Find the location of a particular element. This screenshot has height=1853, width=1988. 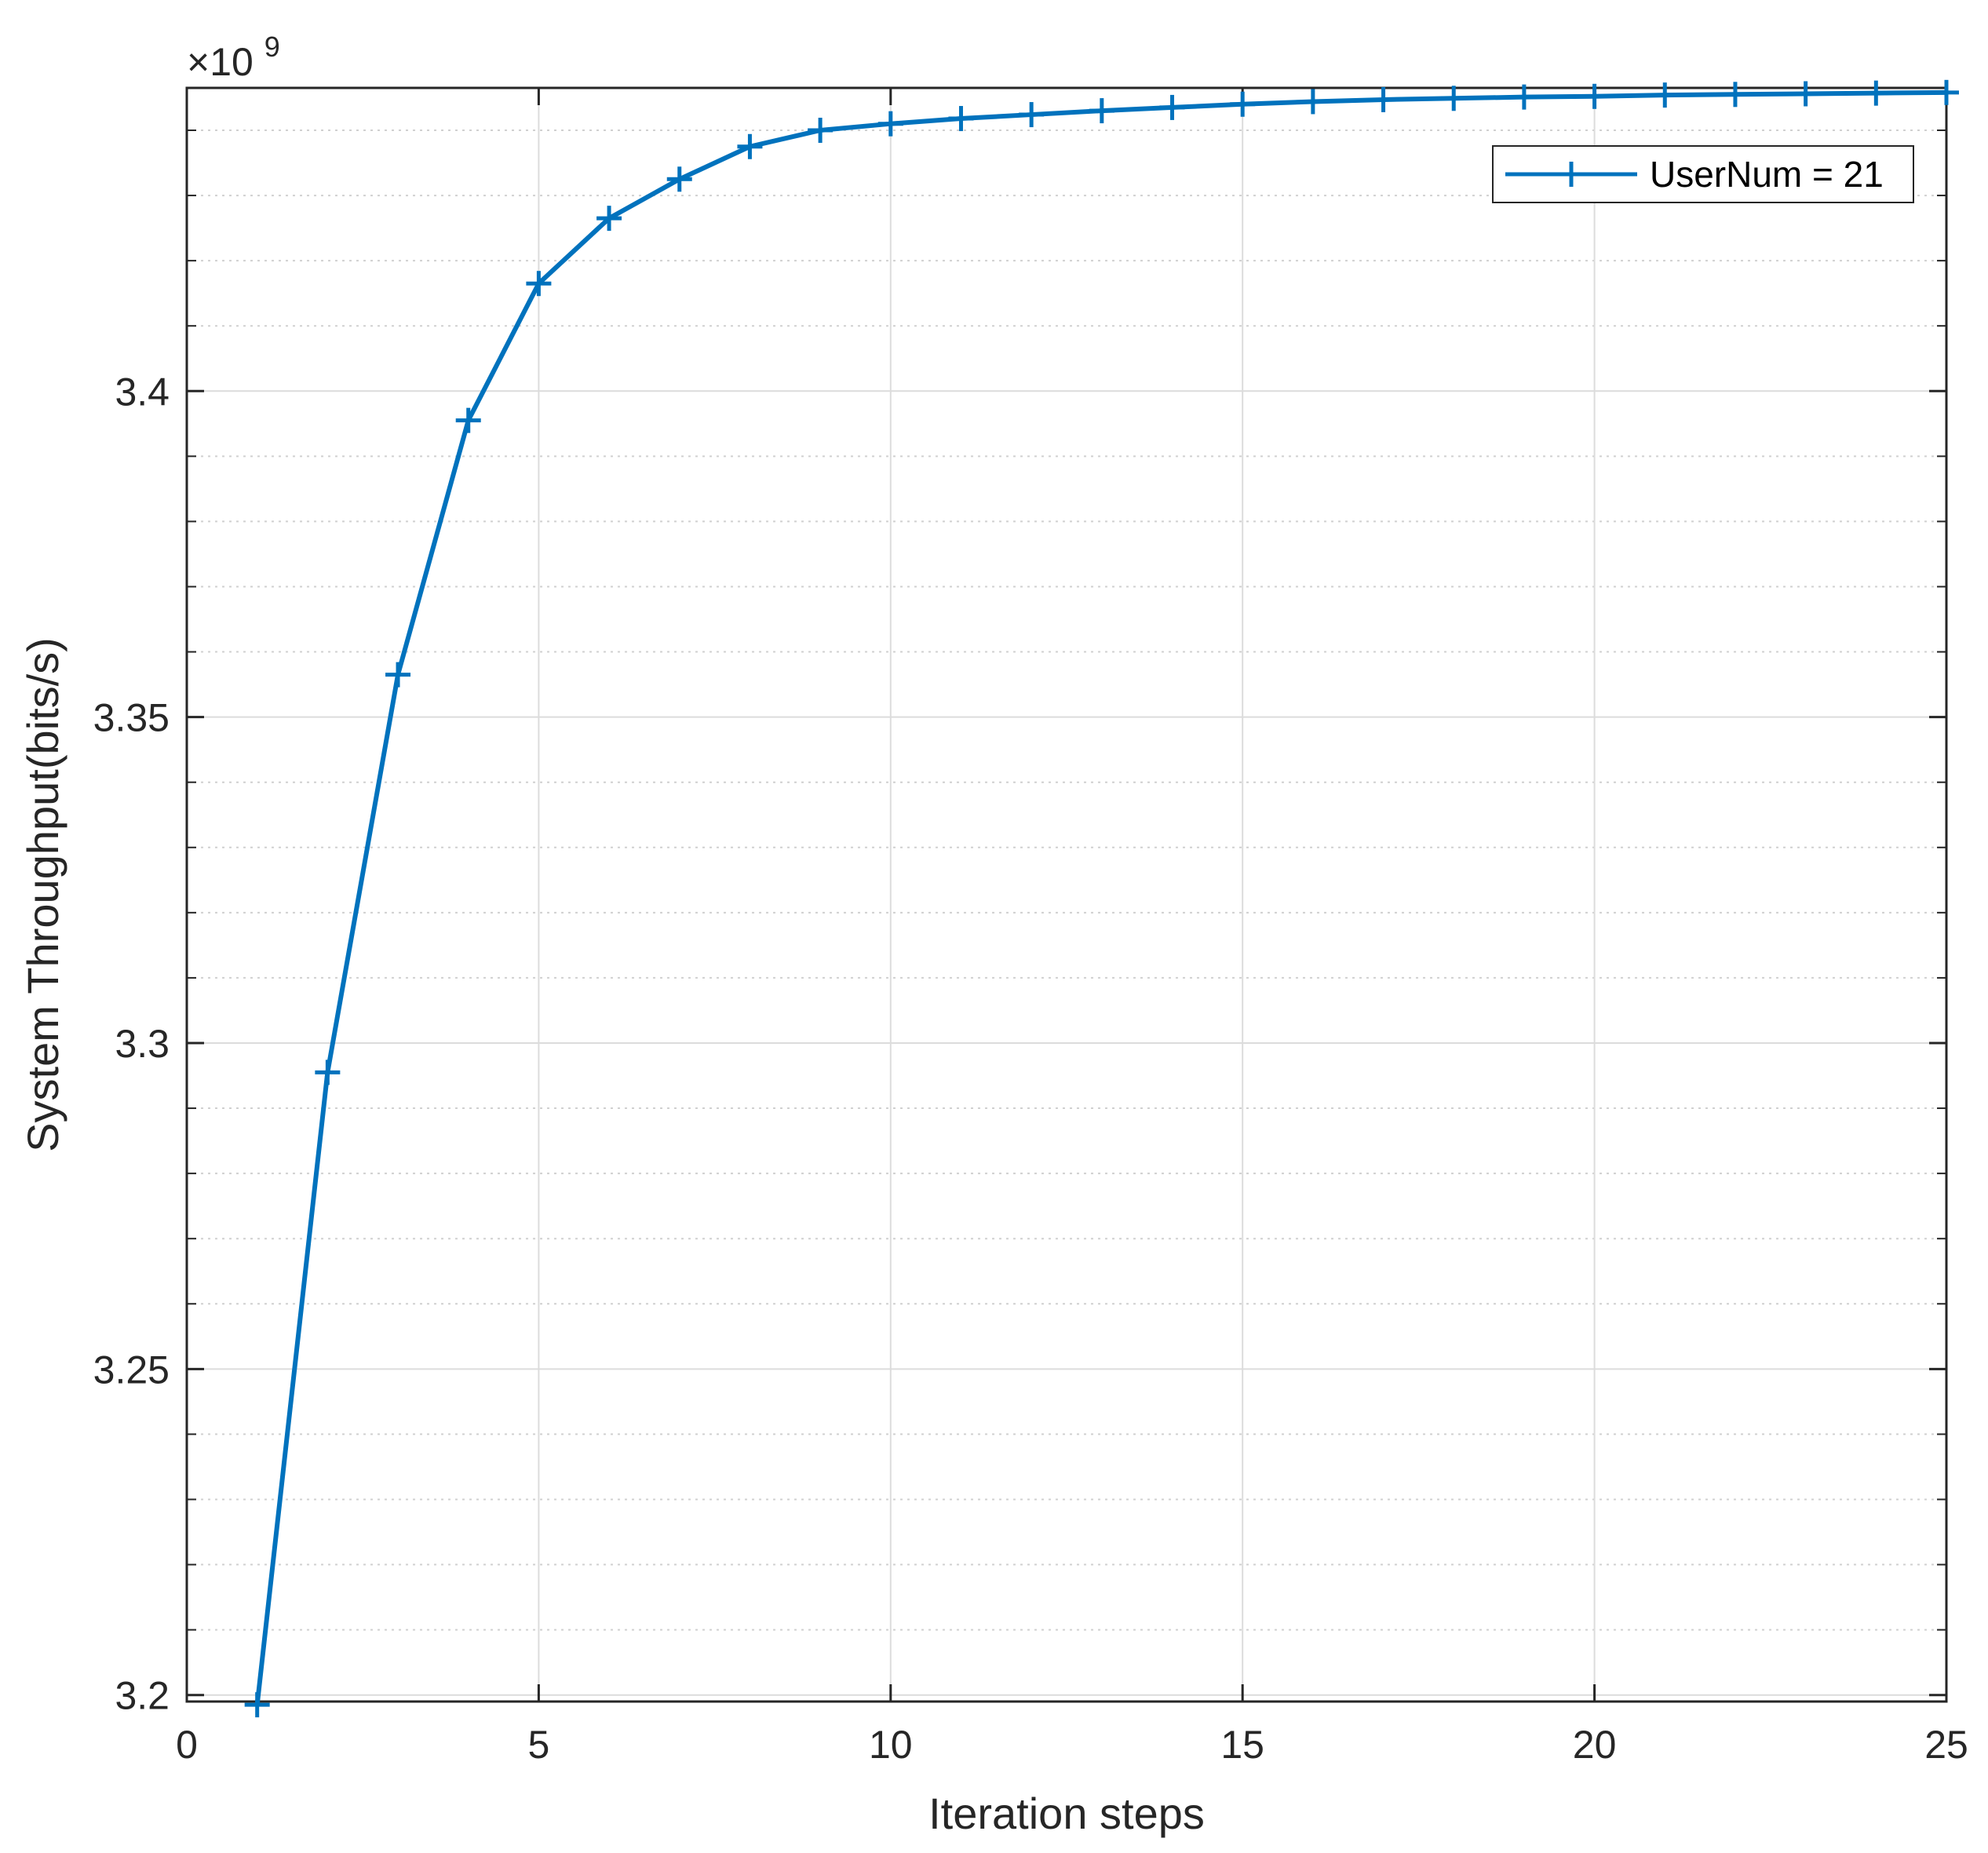

legend-entry-usernum-21: UserNum = 21 is located at coordinates (1767, 174).